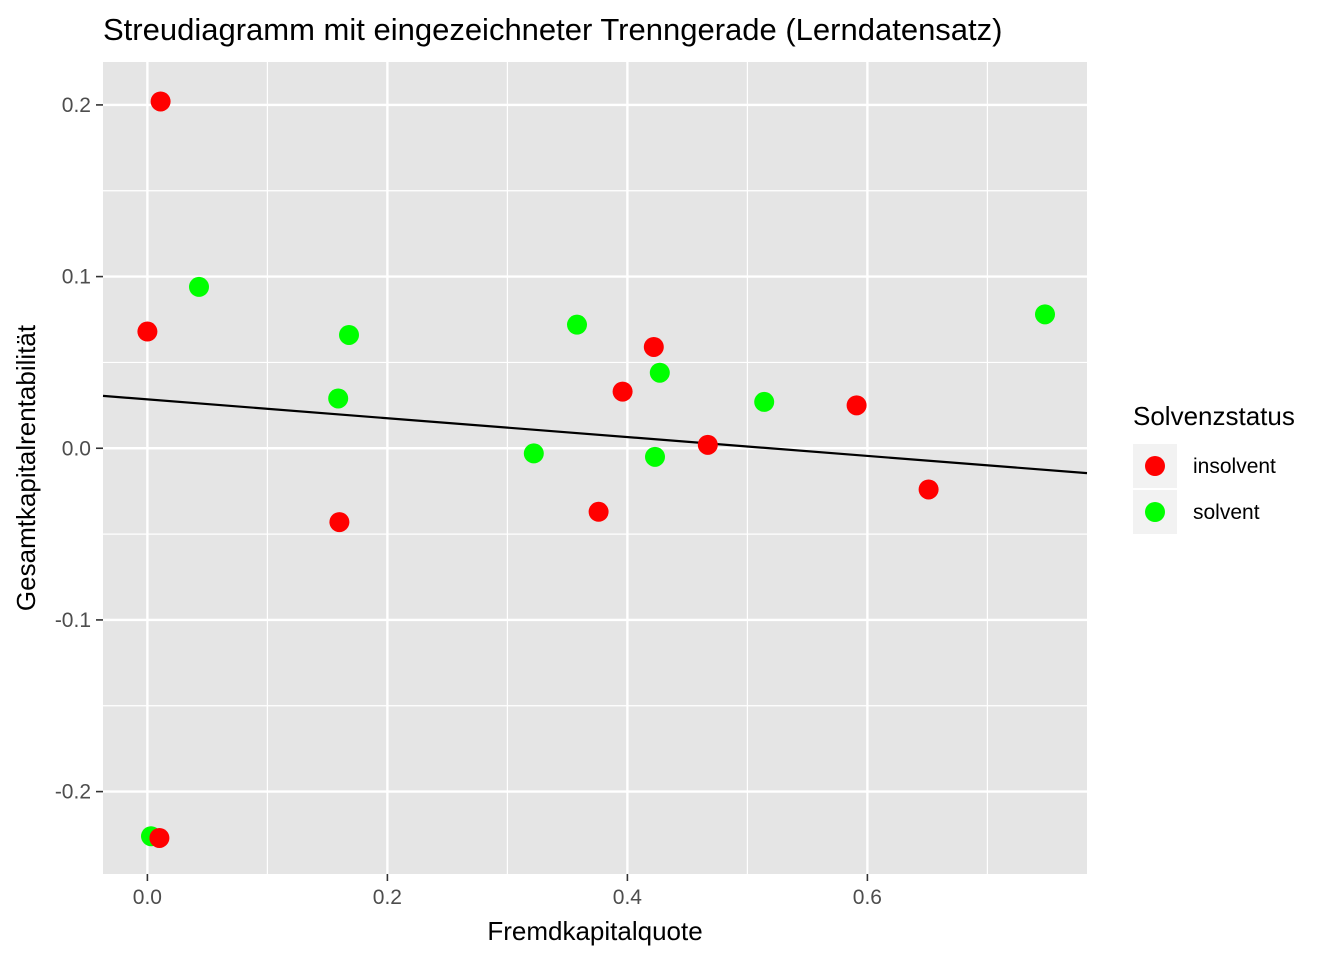 Image resolution: width=1344 pixels, height=960 pixels. What do you see at coordinates (147, 897) in the screenshot?
I see `x-tick-label: 0.0` at bounding box center [147, 897].